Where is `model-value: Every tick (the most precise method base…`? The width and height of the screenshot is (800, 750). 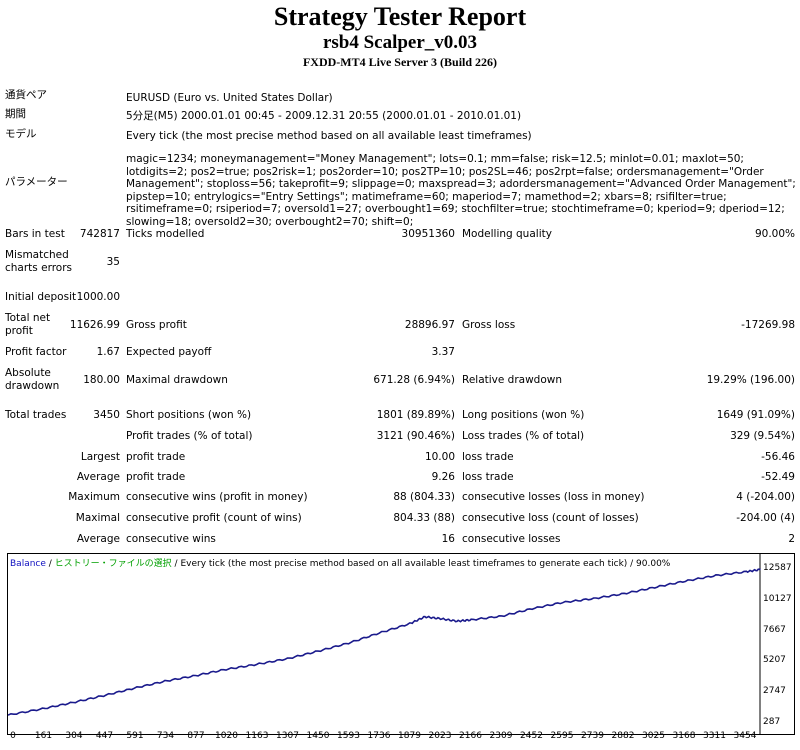 model-value: Every tick (the most precise method base… is located at coordinates (329, 136).